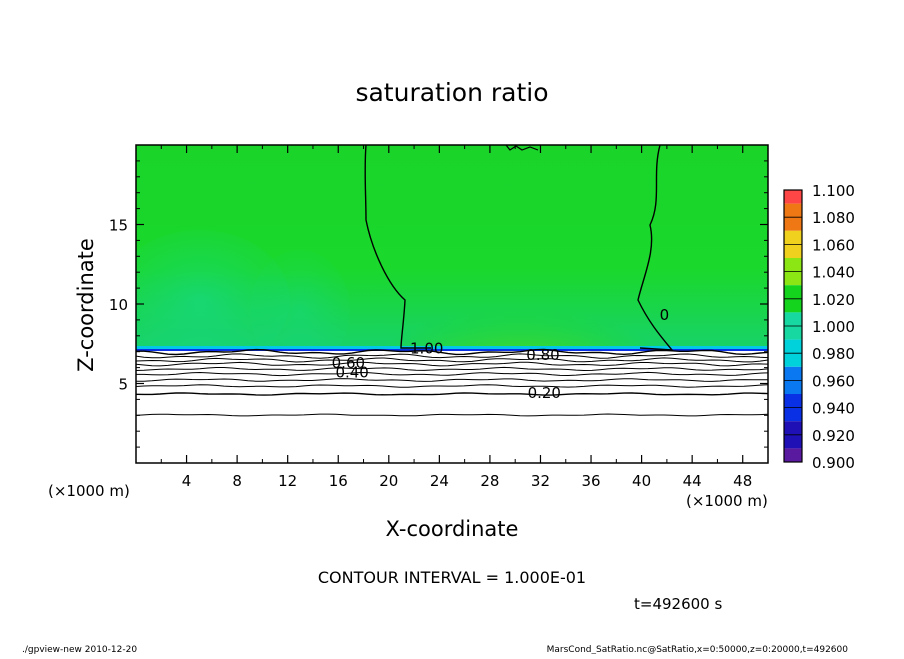 This screenshot has height=659, width=904. I want to click on x-axis-label: X-coordinate, so click(452, 529).